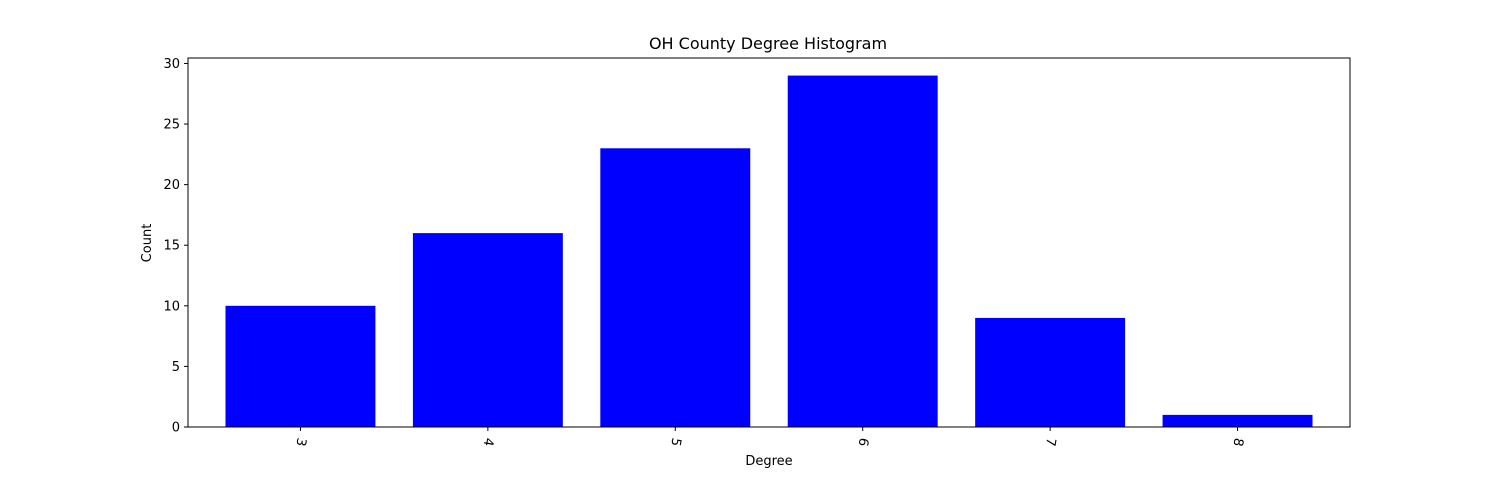 Image resolution: width=1500 pixels, height=480 pixels. Describe the element at coordinates (171, 246) in the screenshot. I see `y-tick-label: 15` at that location.